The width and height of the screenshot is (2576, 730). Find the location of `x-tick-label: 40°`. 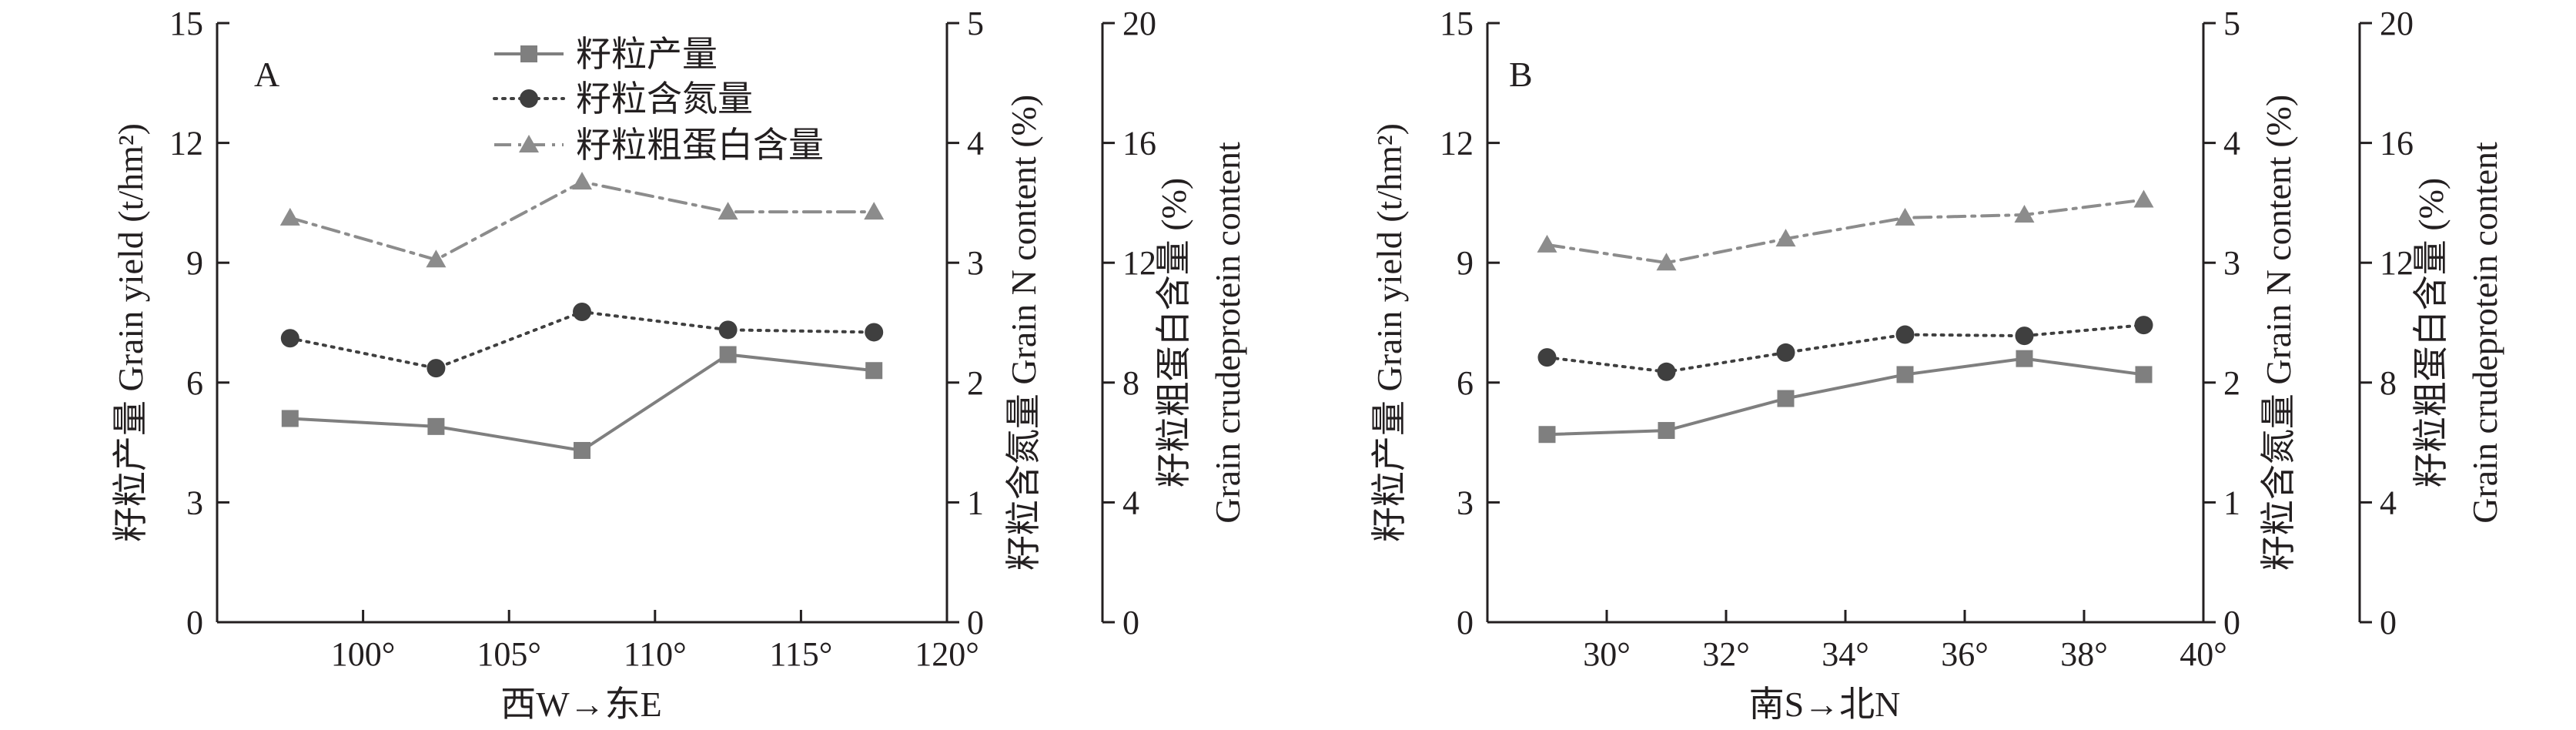

x-tick-label: 40° is located at coordinates (2203, 654).